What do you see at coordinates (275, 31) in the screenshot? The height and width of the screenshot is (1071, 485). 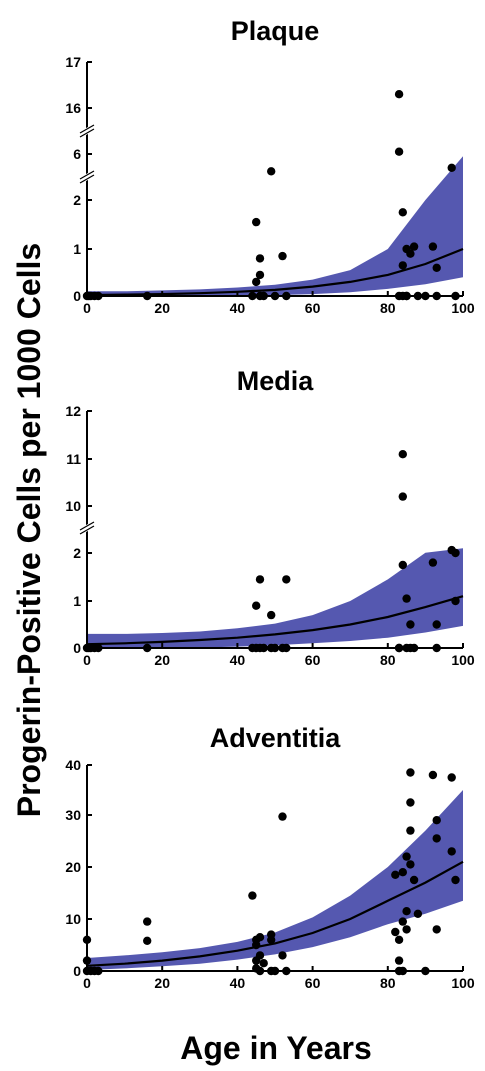 I see `panel-title: Plaque` at bounding box center [275, 31].